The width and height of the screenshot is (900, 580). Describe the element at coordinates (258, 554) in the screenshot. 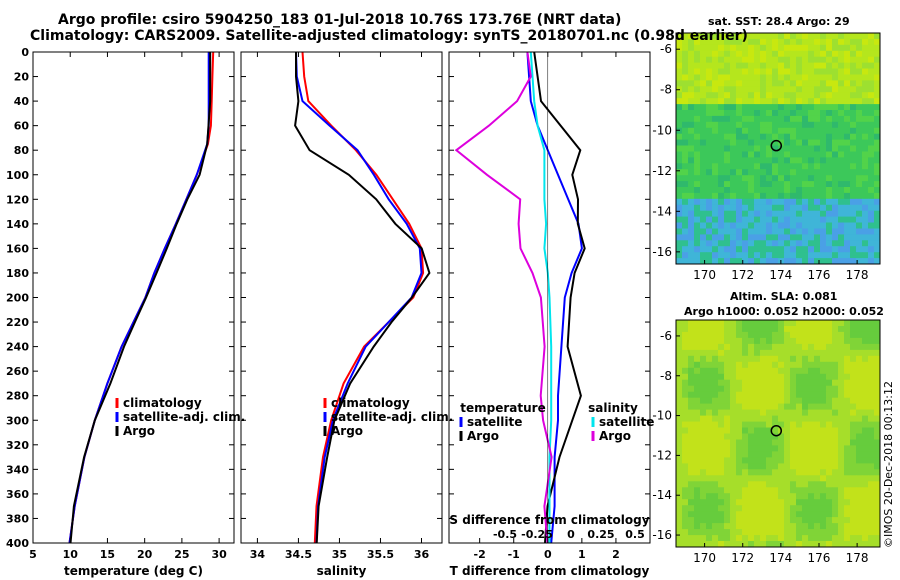

I see `x-tick-label: 34` at that location.